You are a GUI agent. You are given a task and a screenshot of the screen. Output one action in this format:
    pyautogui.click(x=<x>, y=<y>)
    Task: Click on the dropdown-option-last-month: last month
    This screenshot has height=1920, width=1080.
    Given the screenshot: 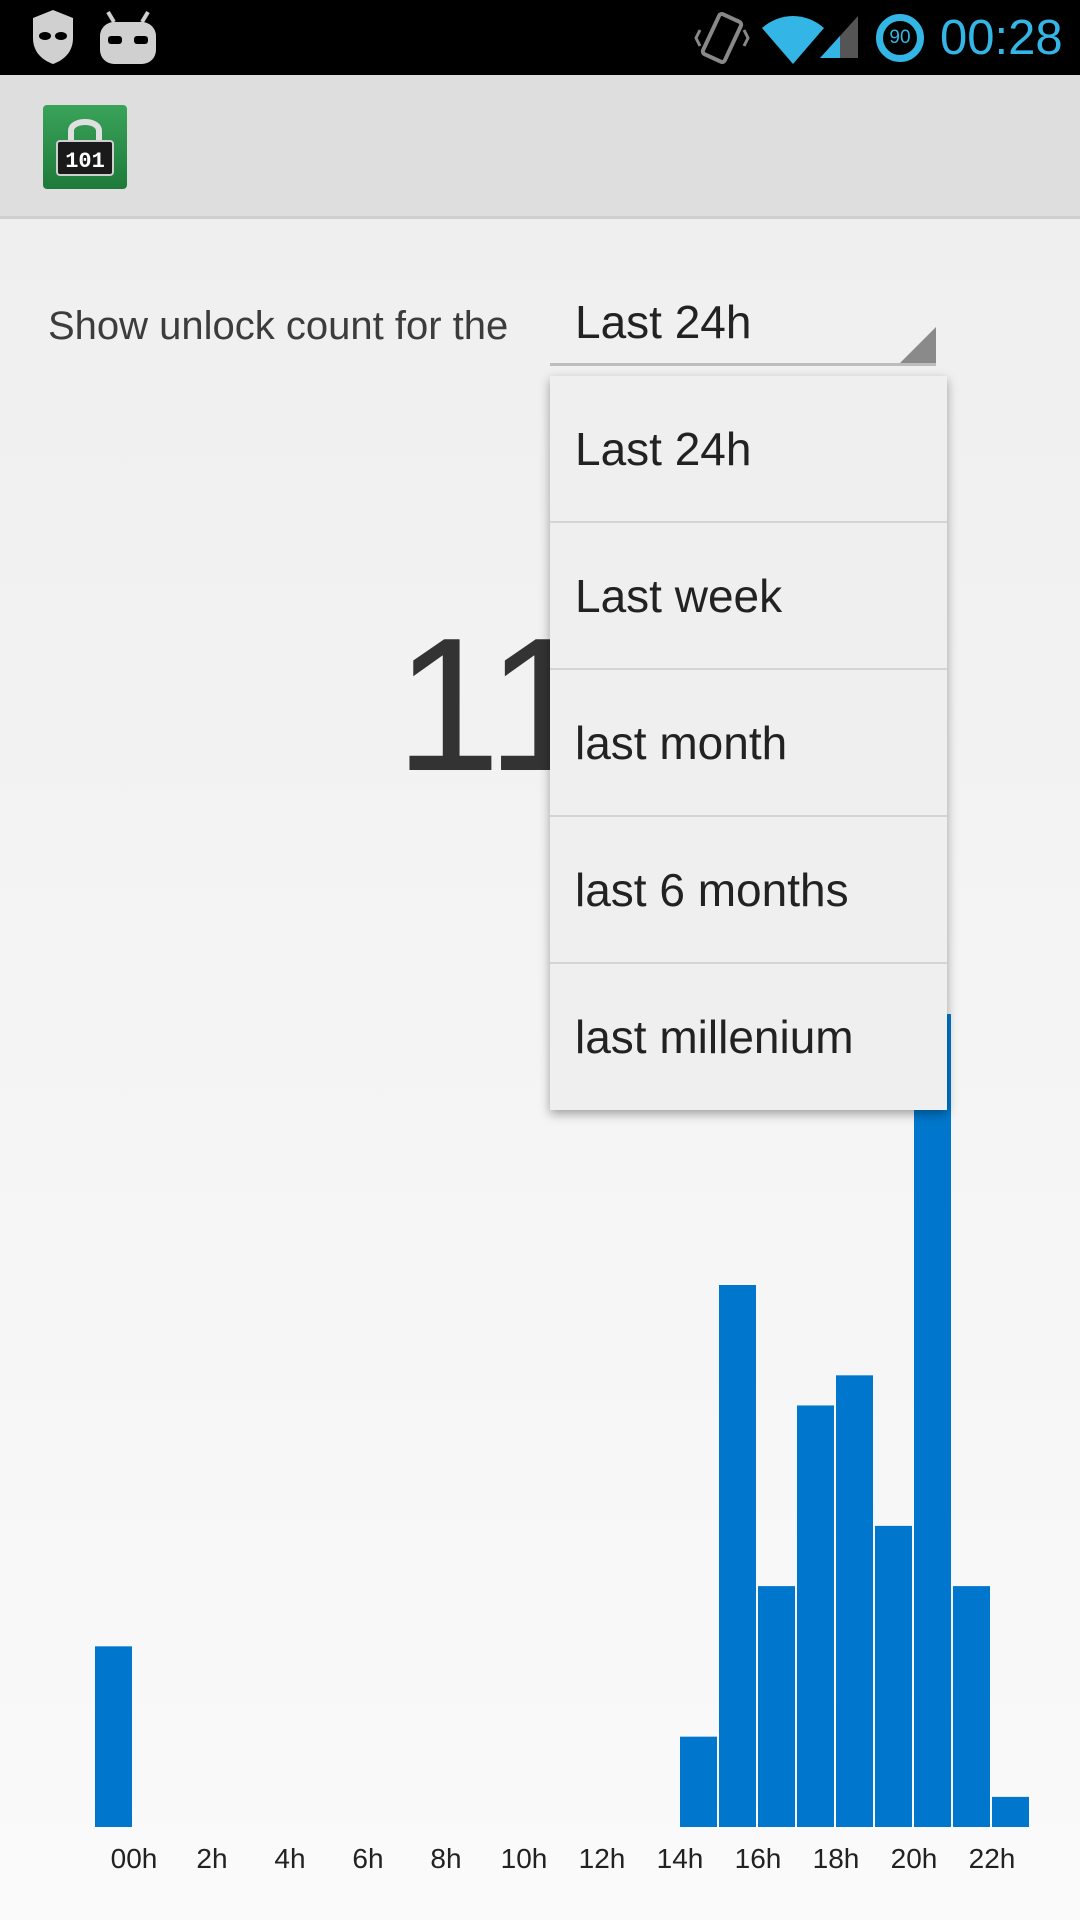 What is the action you would take?
    pyautogui.click(x=748, y=743)
    